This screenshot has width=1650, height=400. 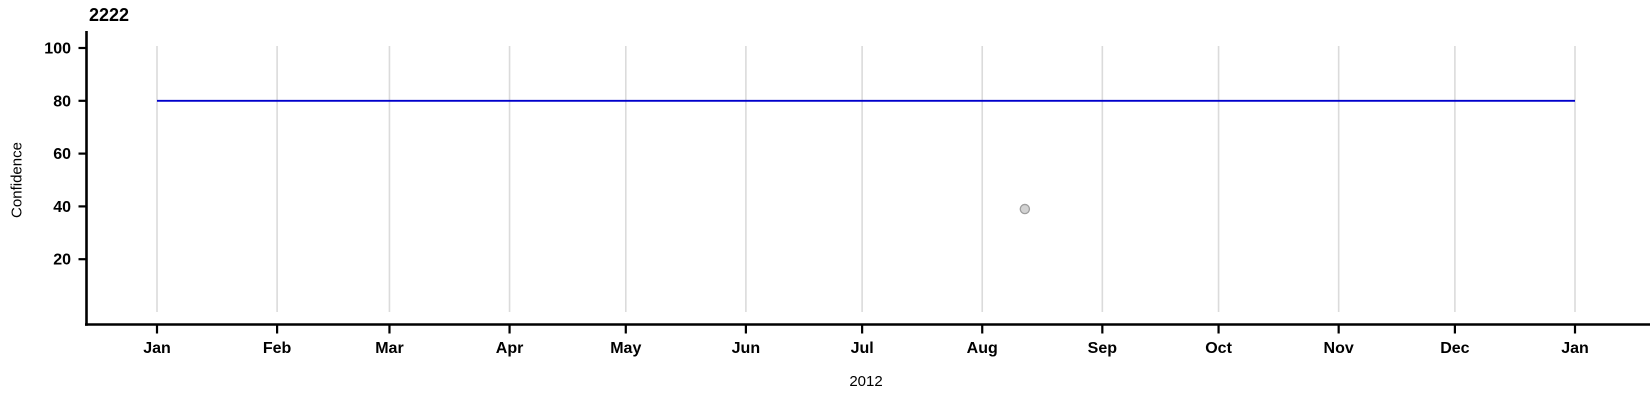 I want to click on x-tick-label-oct: Oct, so click(x=1218, y=348).